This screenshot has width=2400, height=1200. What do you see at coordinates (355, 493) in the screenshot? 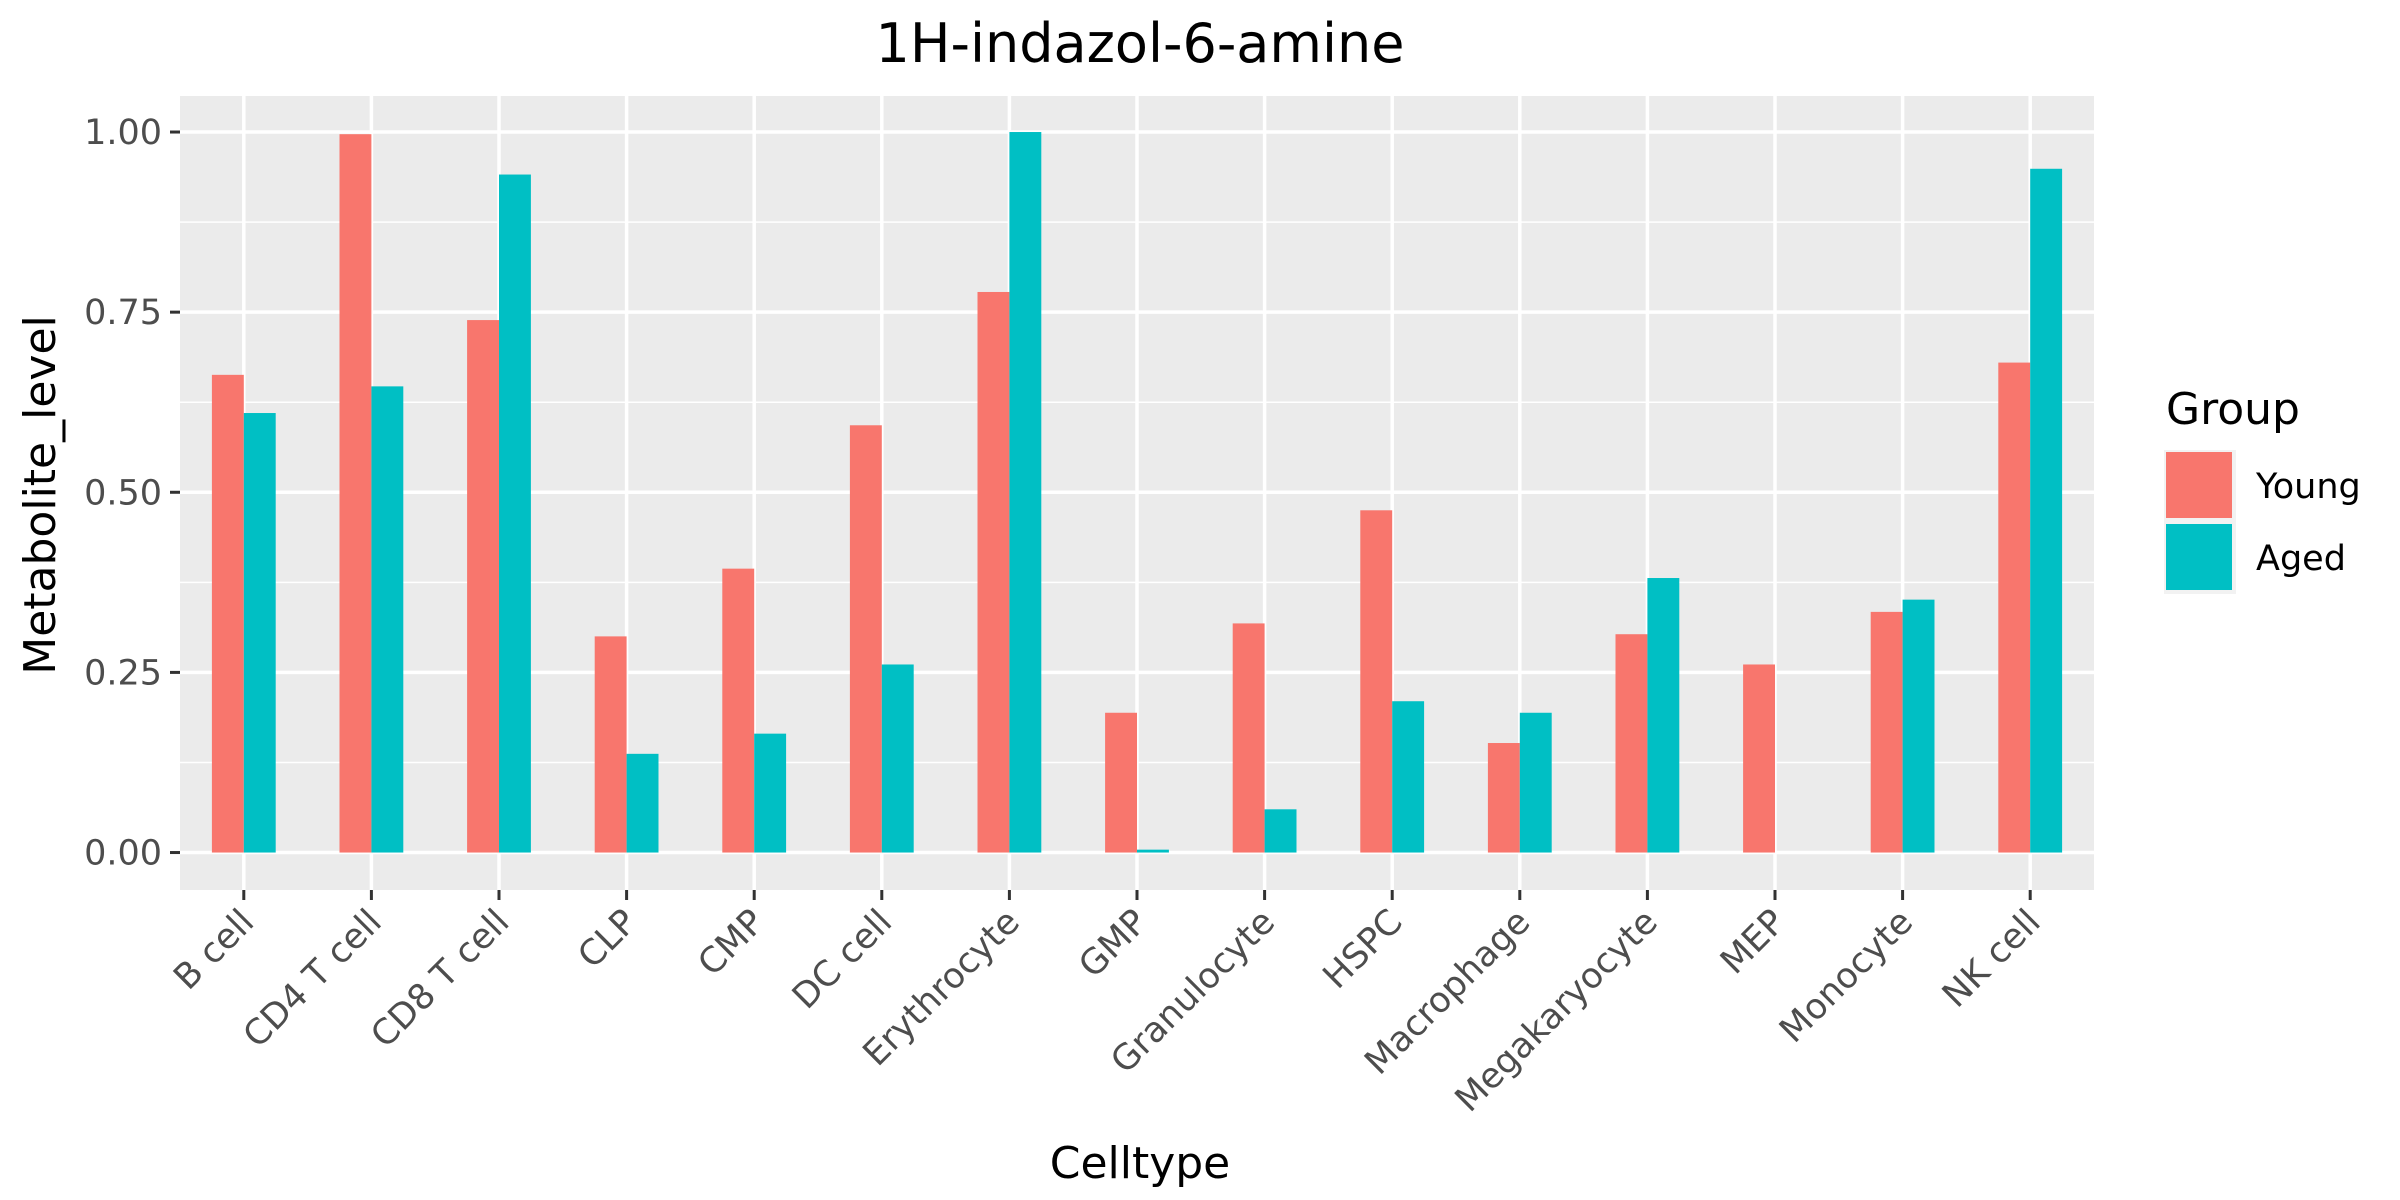
I see `bar-young-cd4-t-cell` at bounding box center [355, 493].